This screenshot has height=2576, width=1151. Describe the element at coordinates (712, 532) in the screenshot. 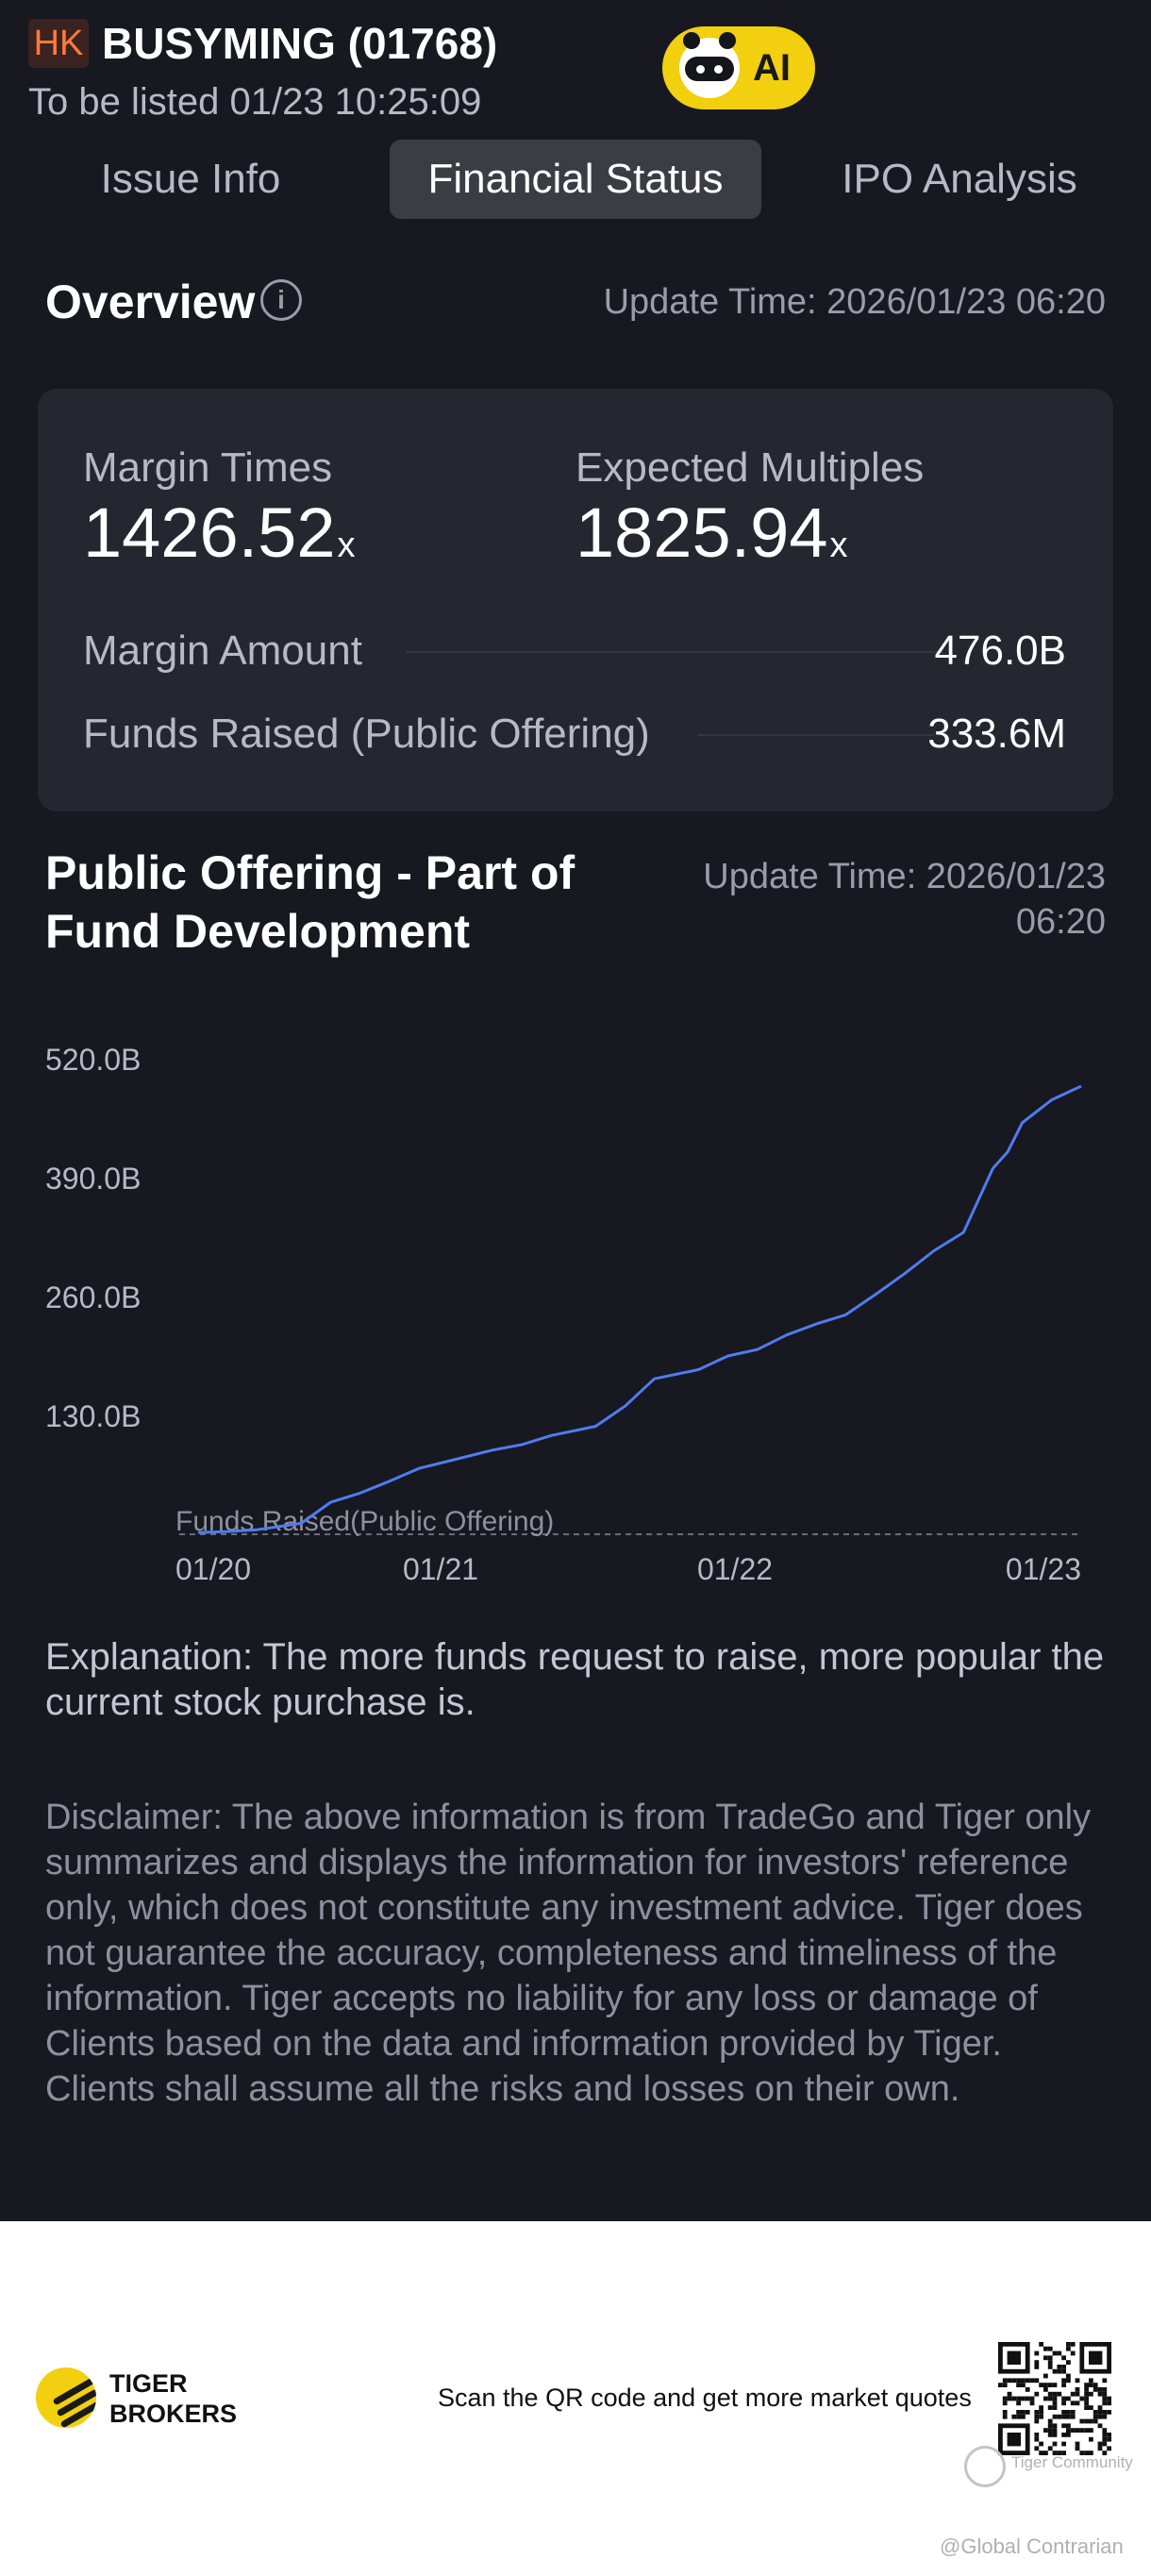

I see `expected-multiples-value: 1825.94x` at that location.